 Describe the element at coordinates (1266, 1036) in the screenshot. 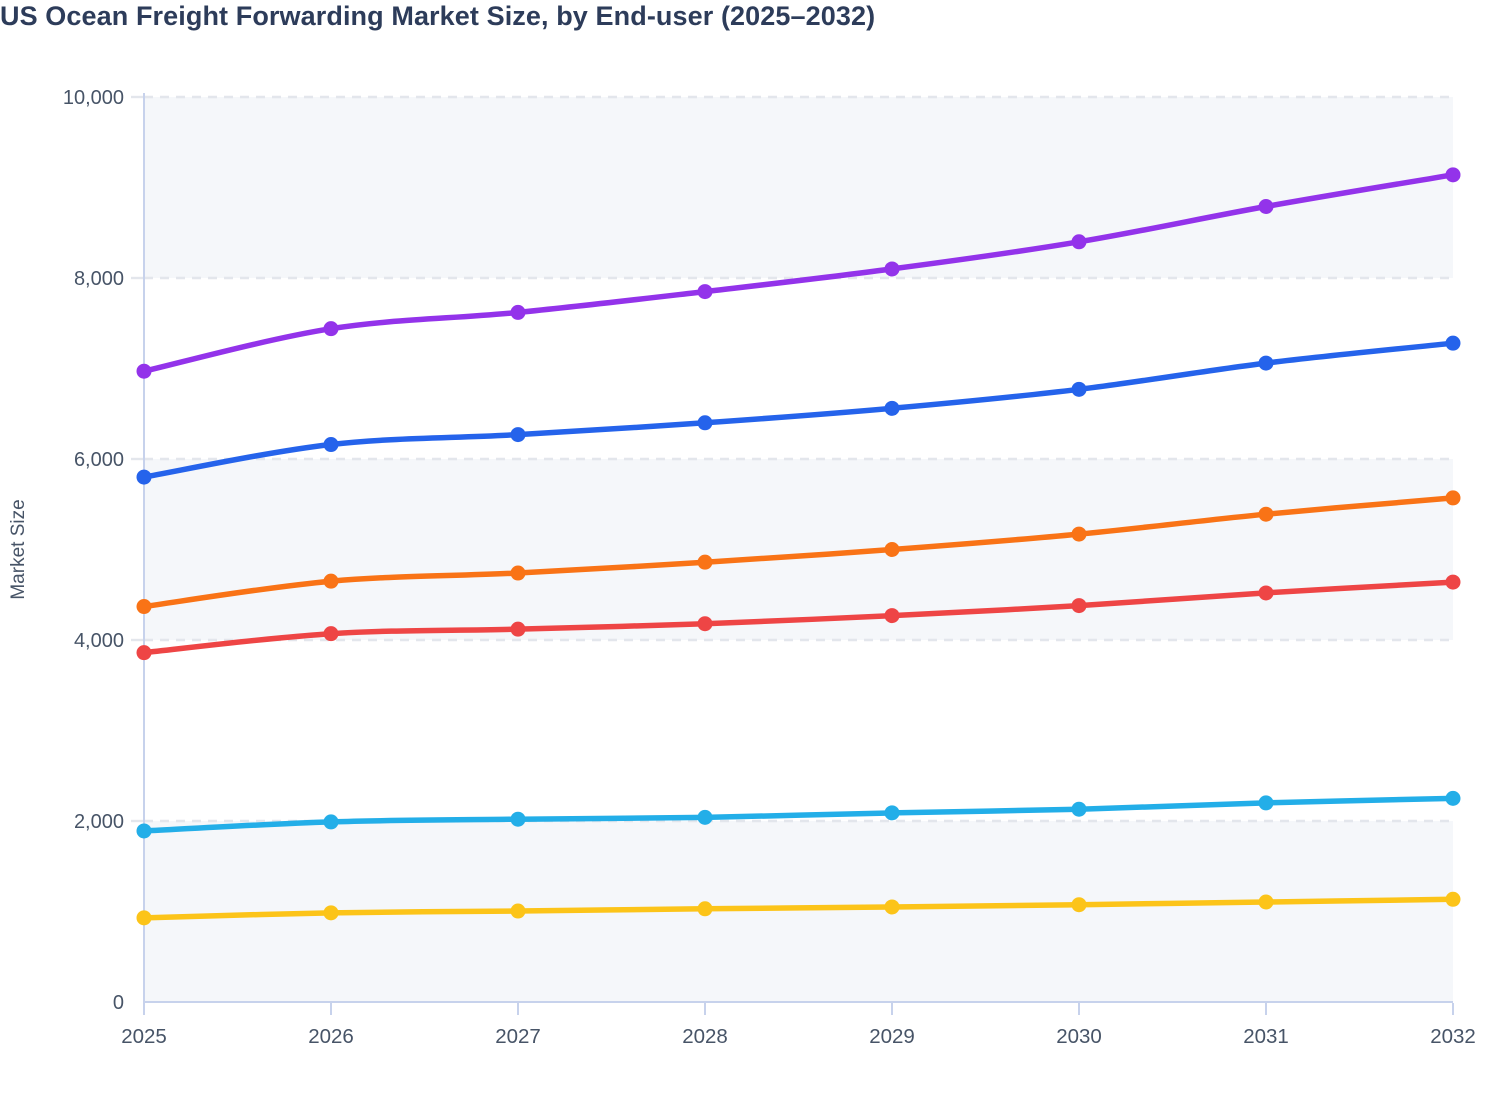

I see `x-tick-label: 2031` at that location.